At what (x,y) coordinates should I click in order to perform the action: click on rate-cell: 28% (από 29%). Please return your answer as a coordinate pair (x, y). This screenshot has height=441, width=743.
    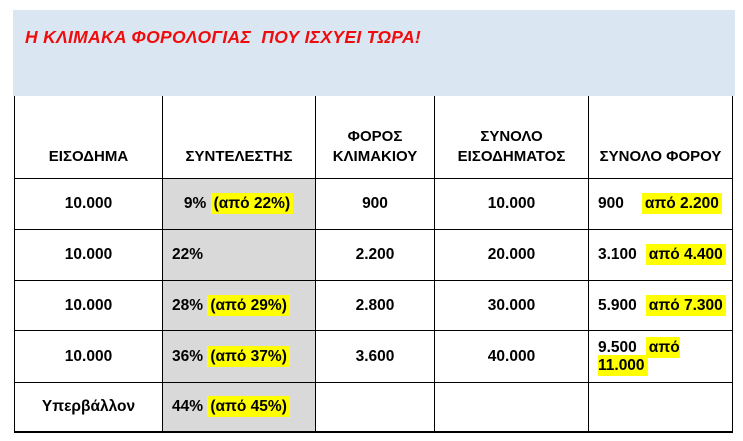
    Looking at the image, I should click on (239, 305).